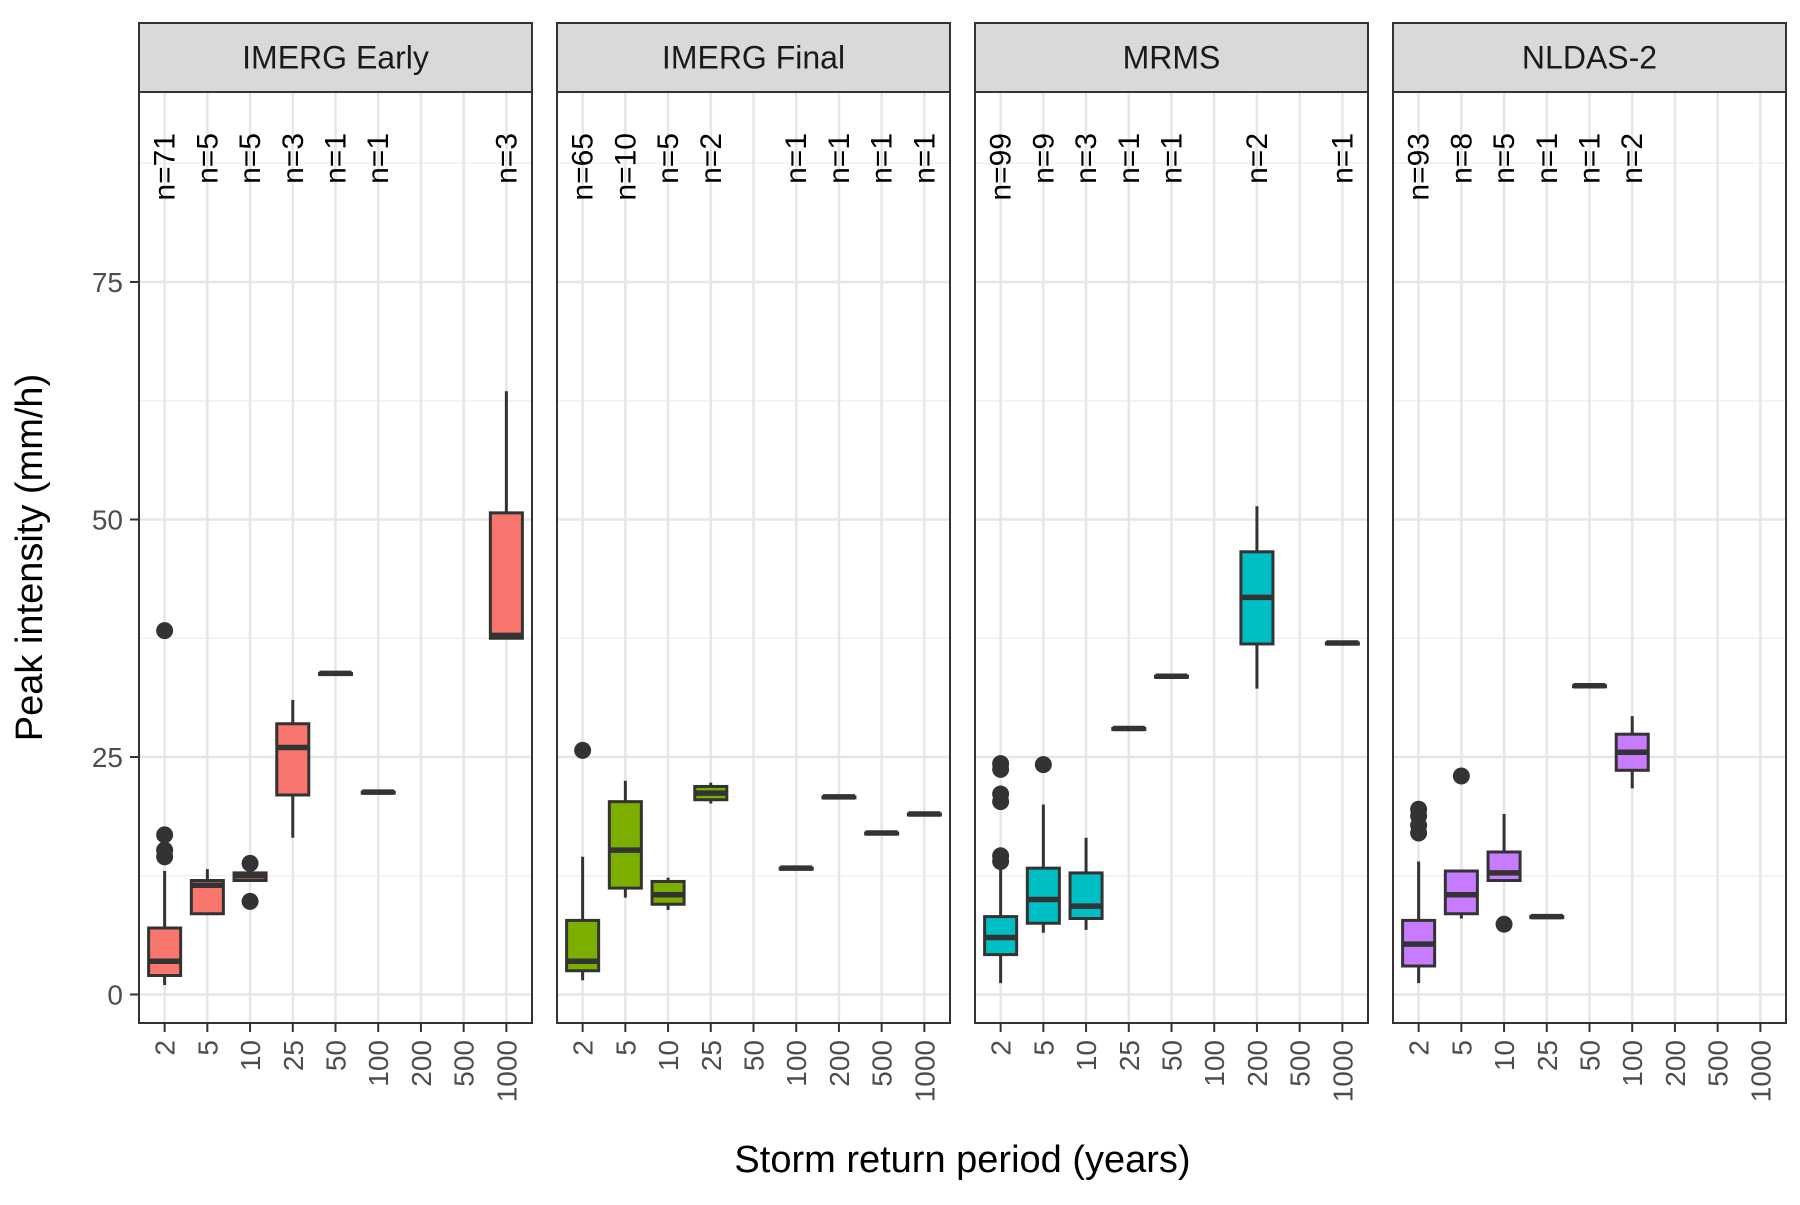 This screenshot has width=1800, height=1205. I want to click on facet-strip-label: IMERG Early, so click(335, 58).